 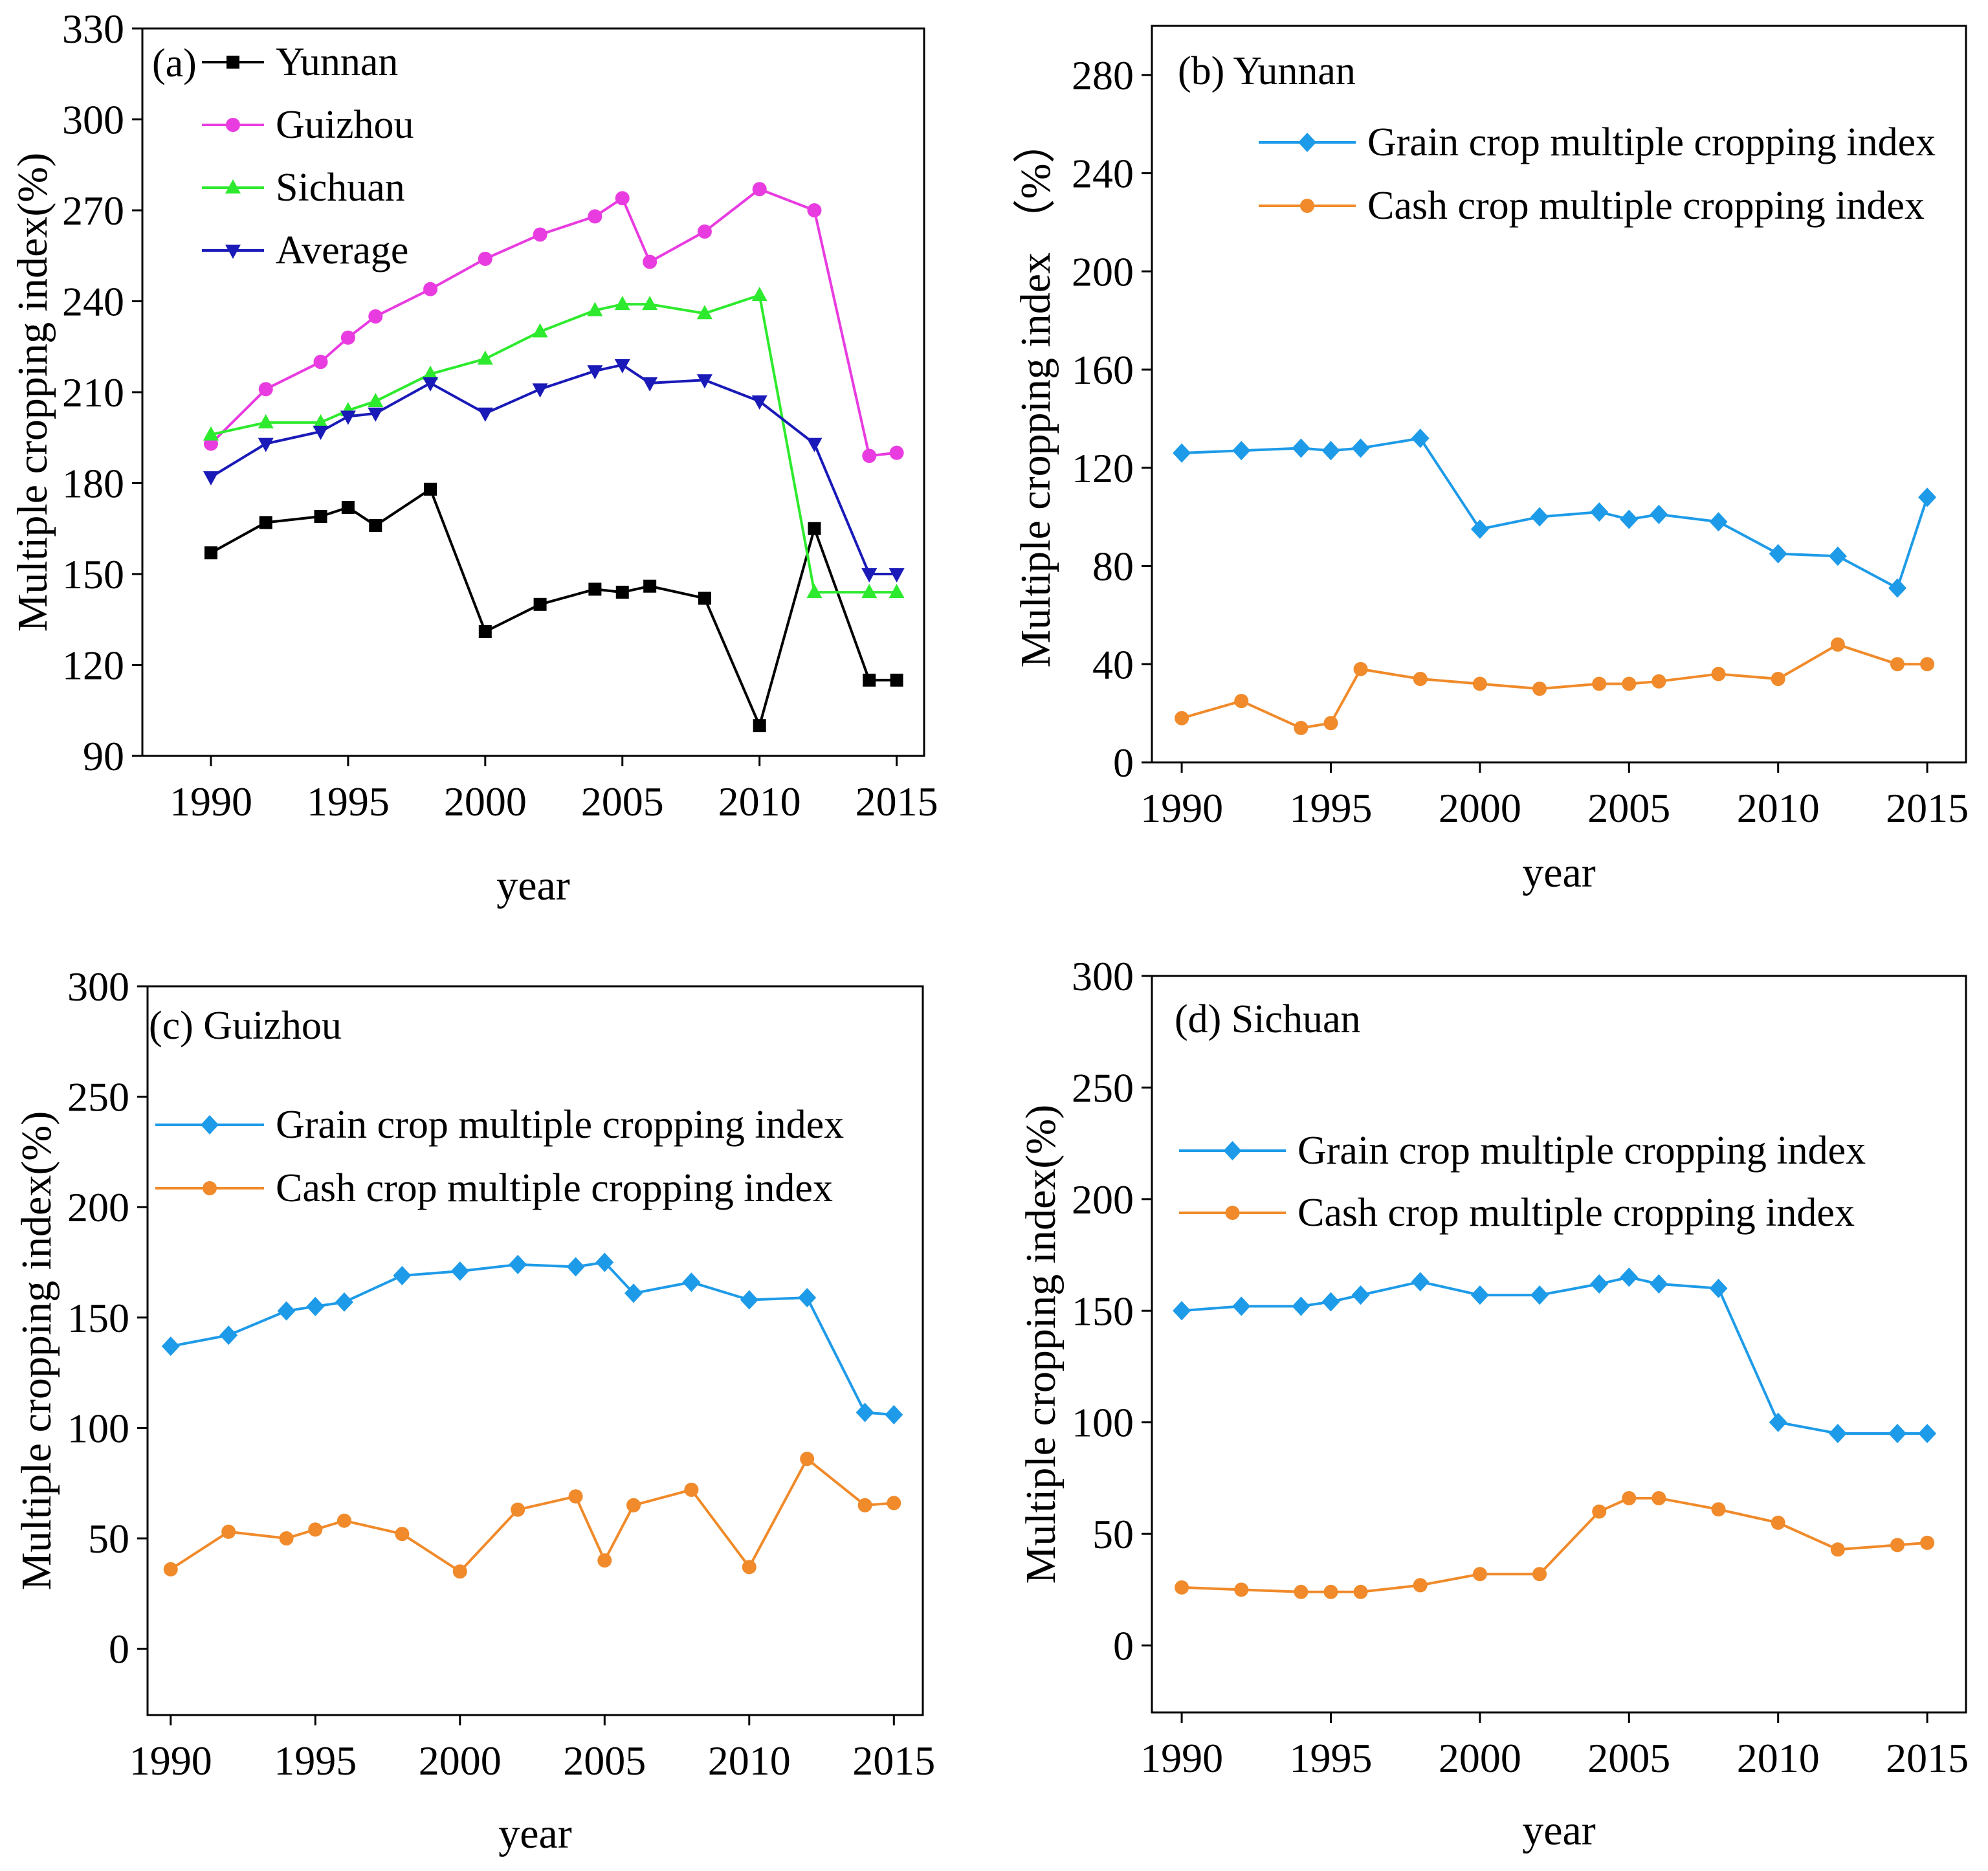 I want to click on y-axis-title: Multiple cropping index （%）, so click(x=1035, y=393).